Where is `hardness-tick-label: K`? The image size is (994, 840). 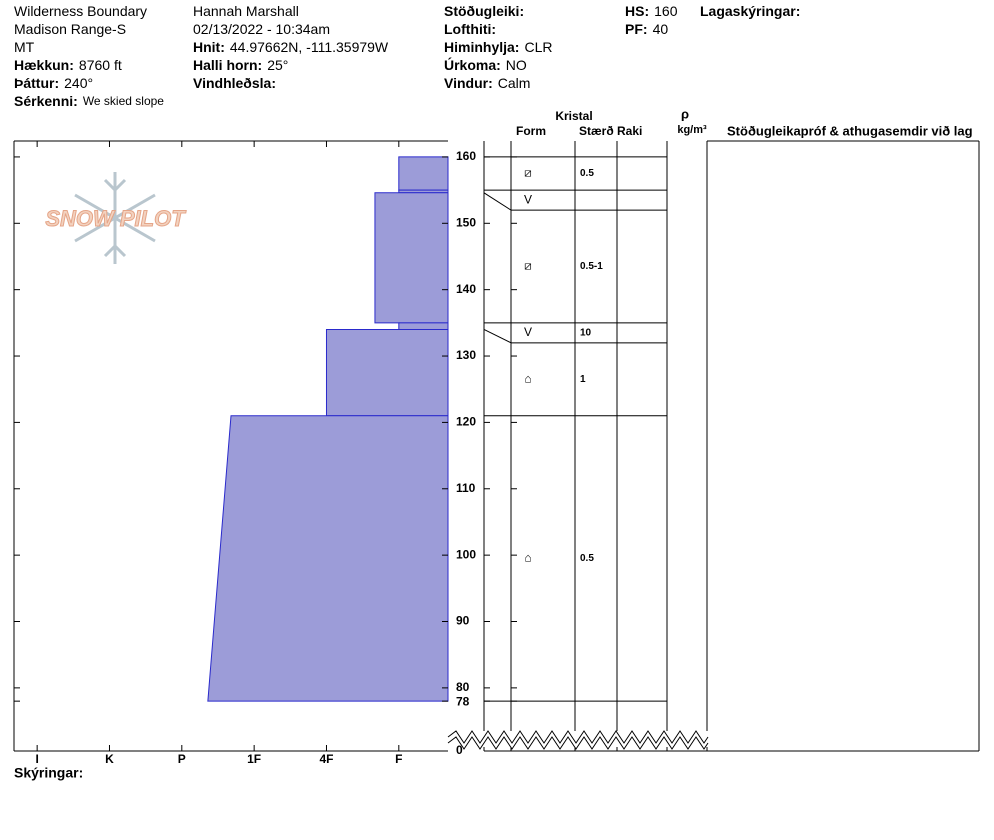 hardness-tick-label: K is located at coordinates (109, 759).